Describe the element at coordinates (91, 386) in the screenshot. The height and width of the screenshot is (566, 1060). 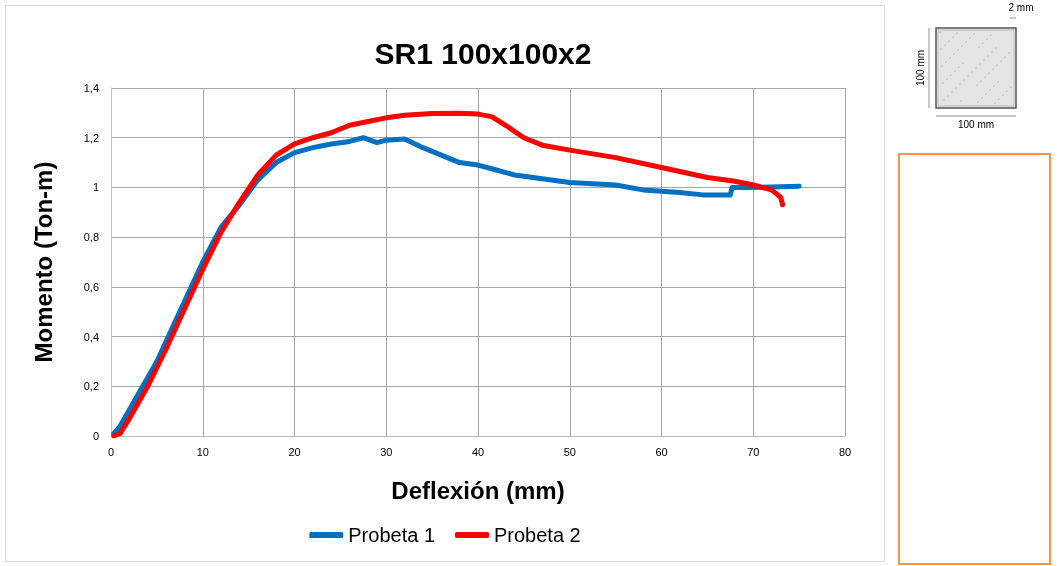
I see `y-tick-label: 0,2` at that location.